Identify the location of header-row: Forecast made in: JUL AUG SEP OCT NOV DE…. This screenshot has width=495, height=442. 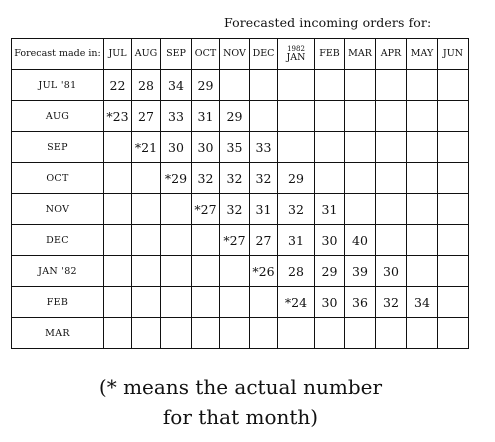
(240, 54).